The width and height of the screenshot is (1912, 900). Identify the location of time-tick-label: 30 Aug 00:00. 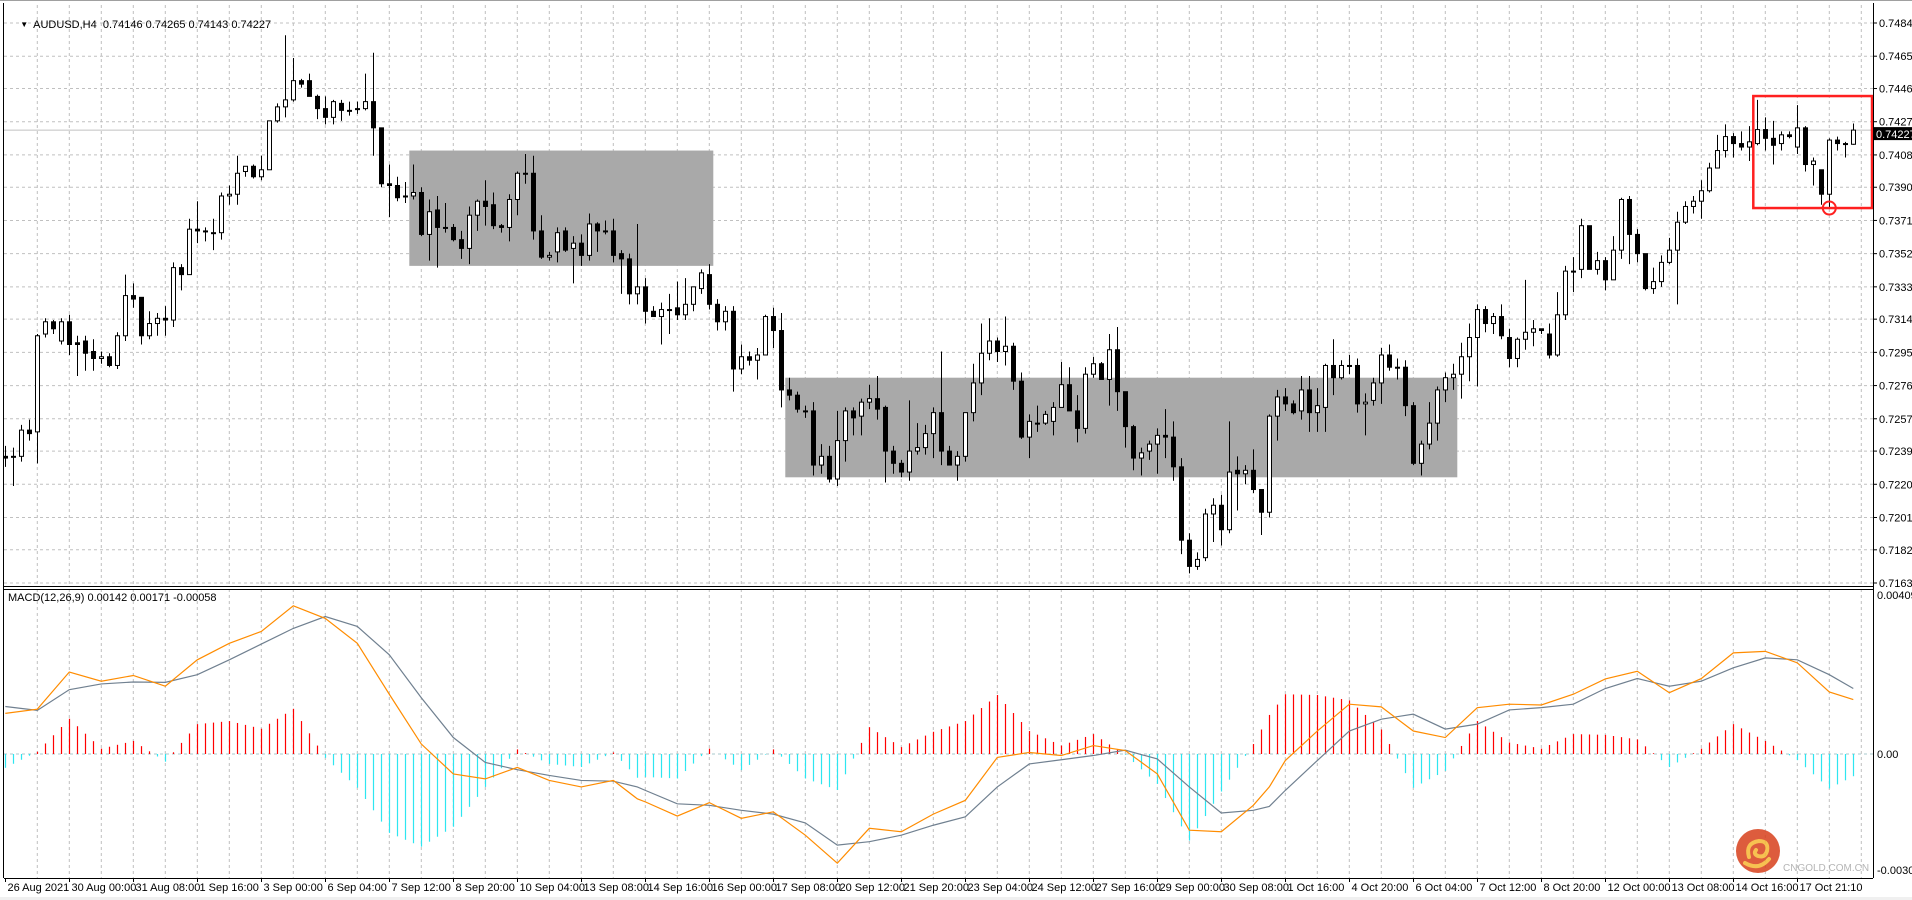
(104, 888).